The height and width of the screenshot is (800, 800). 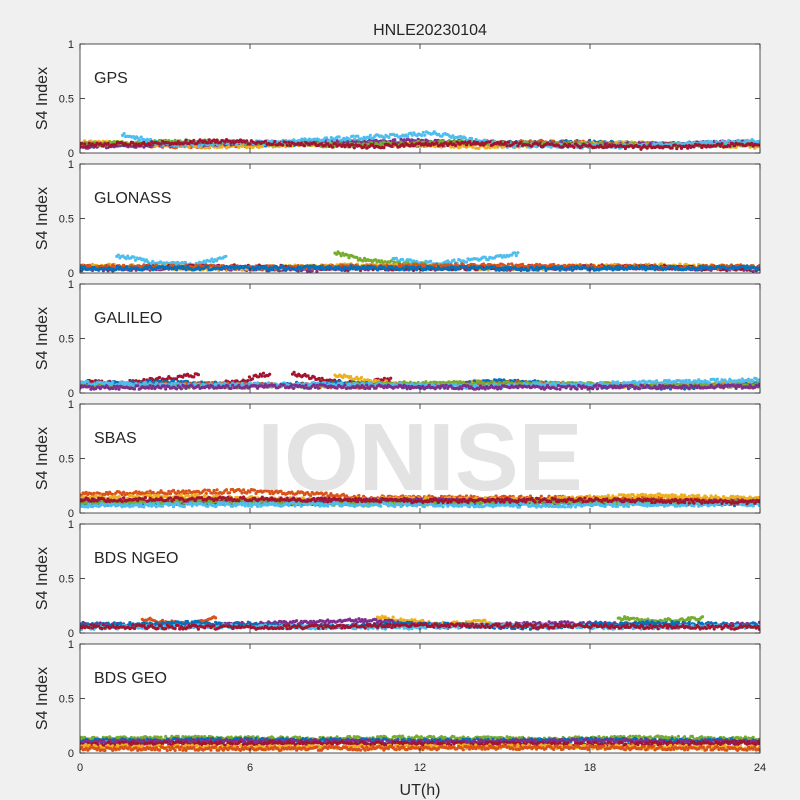 What do you see at coordinates (420, 261) in the screenshot?
I see `series-group` at bounding box center [420, 261].